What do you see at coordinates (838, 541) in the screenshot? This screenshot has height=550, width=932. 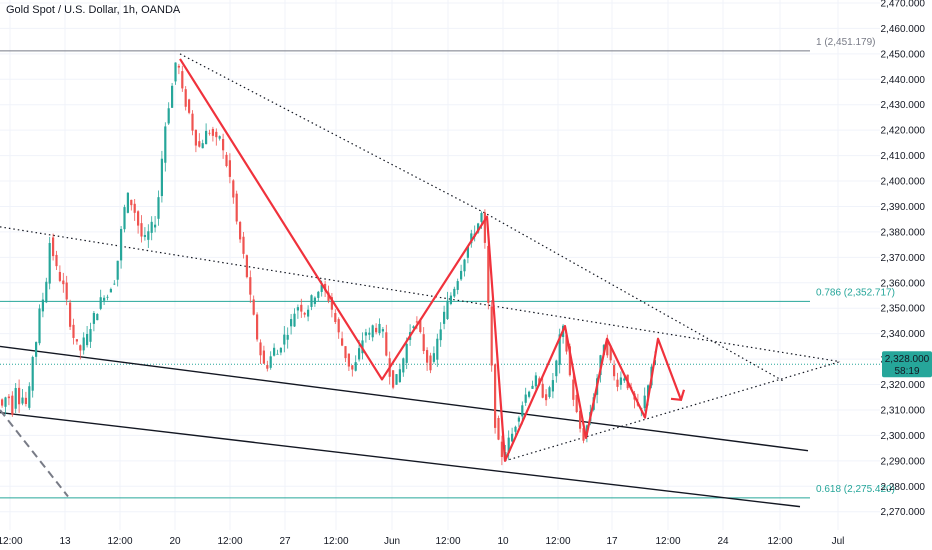 I see `x-tick-label: Jul` at bounding box center [838, 541].